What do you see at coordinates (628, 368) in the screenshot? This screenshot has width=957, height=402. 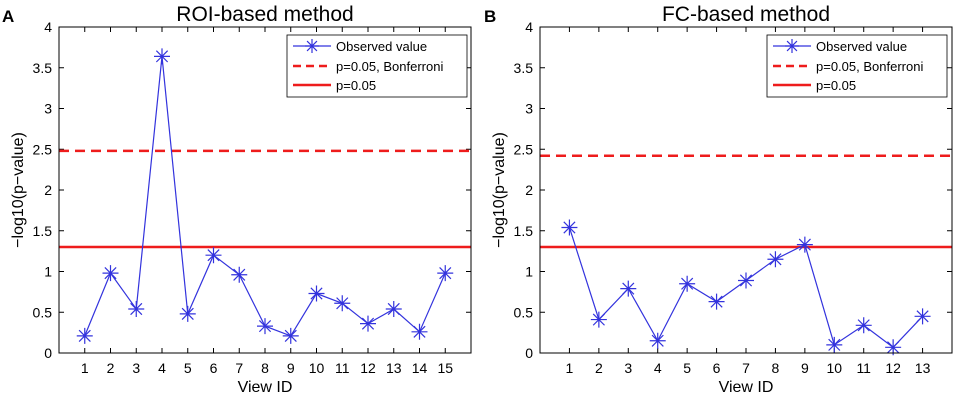 I see `panel-b-xtick-label: 3` at bounding box center [628, 368].